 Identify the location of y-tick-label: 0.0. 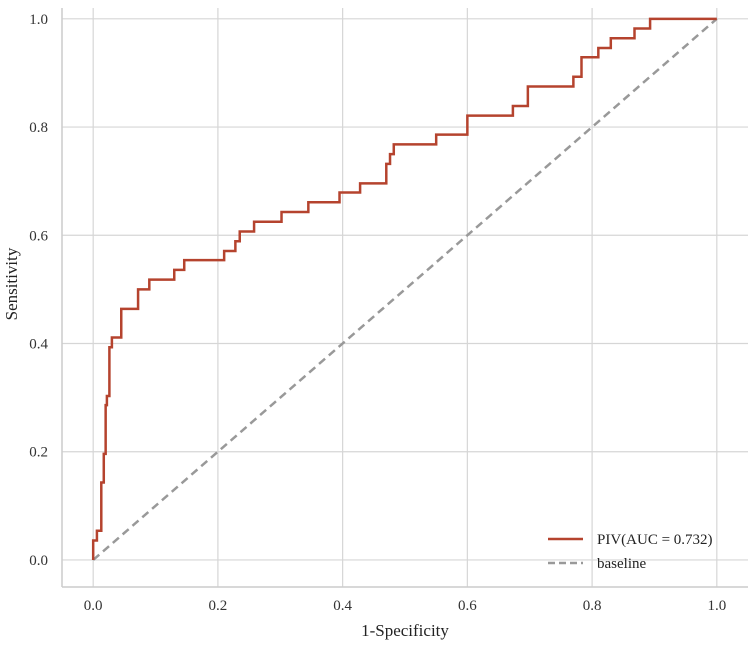
(38, 561).